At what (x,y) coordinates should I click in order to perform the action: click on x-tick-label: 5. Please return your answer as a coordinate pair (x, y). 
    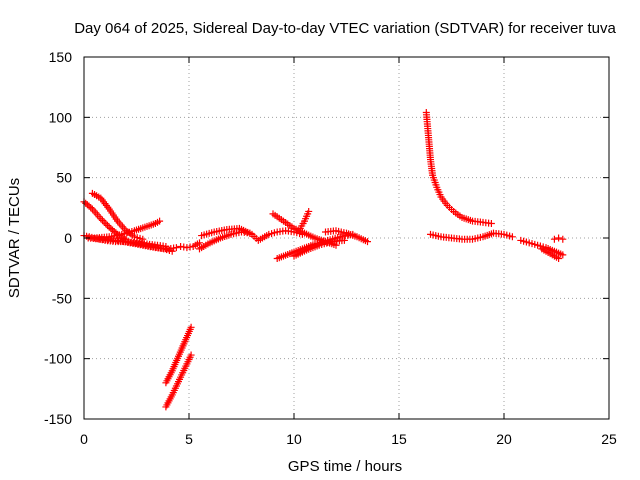
    Looking at the image, I should click on (189, 439).